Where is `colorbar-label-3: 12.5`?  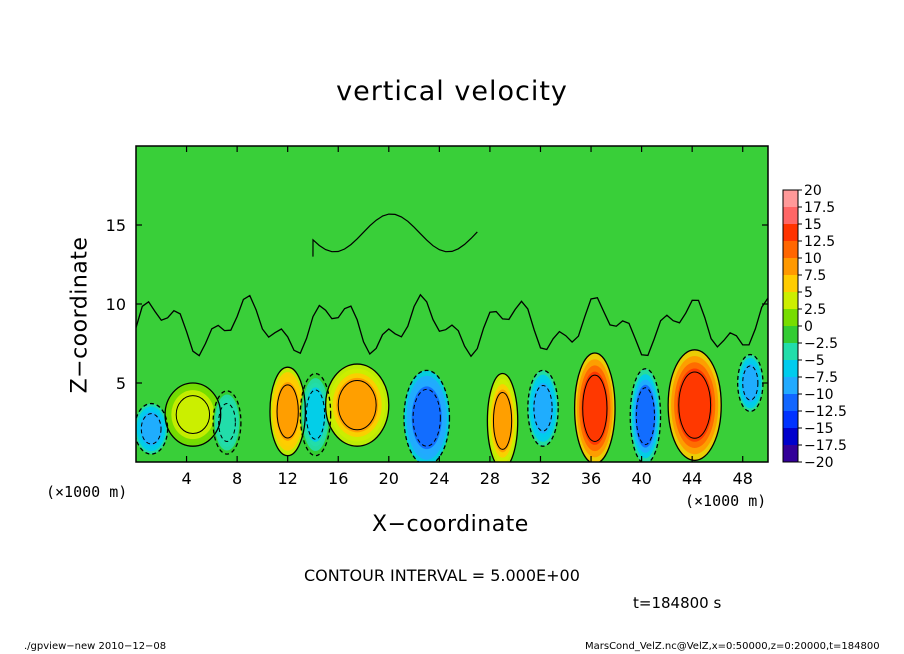 colorbar-label-3: 12.5 is located at coordinates (819, 242).